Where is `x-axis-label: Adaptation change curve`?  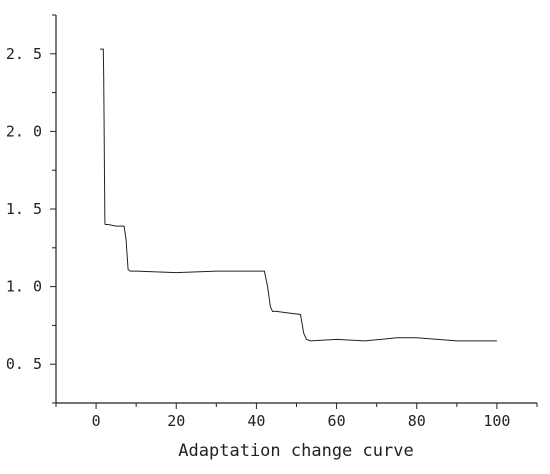 x-axis-label: Adaptation change curve is located at coordinates (295, 451).